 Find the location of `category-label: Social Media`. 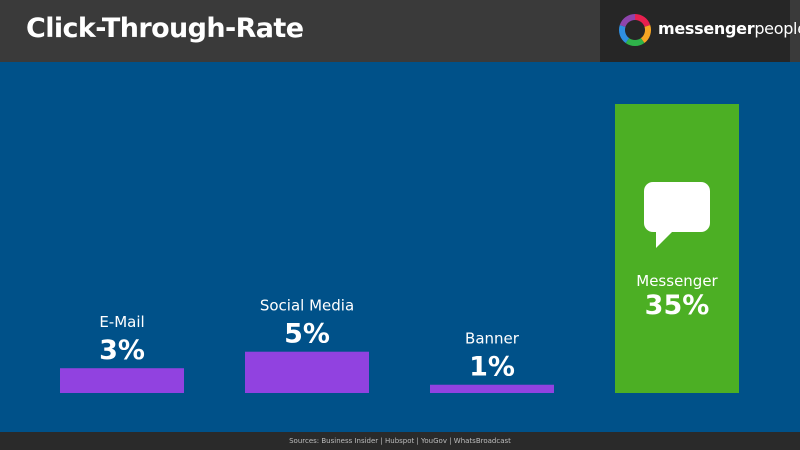

category-label: Social Media is located at coordinates (307, 306).